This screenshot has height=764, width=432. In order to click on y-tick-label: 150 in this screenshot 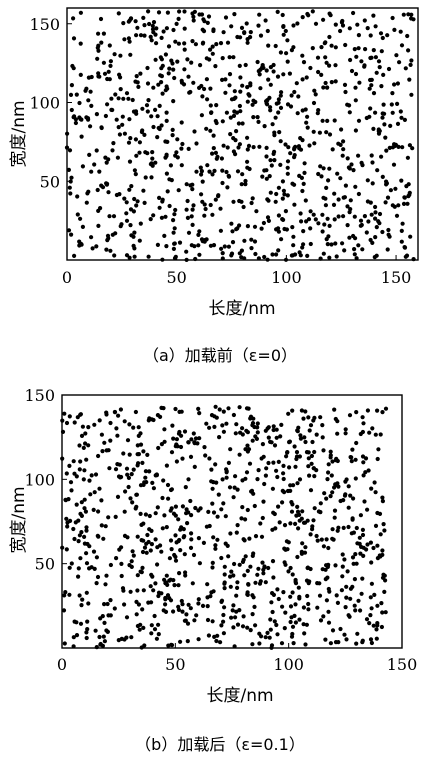, I will do `click(44, 24)`.